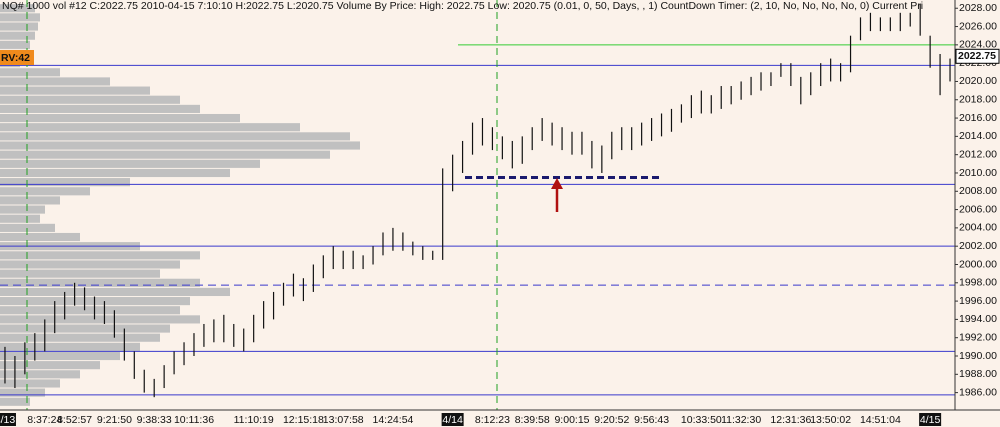 This screenshot has height=427, width=1000. I want to click on x-tick-label: 12:15:18, so click(303, 420).